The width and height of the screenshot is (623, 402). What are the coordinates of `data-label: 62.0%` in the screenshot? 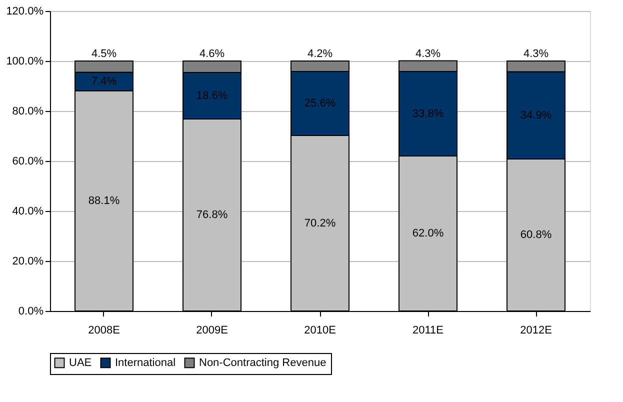 It's located at (428, 234).